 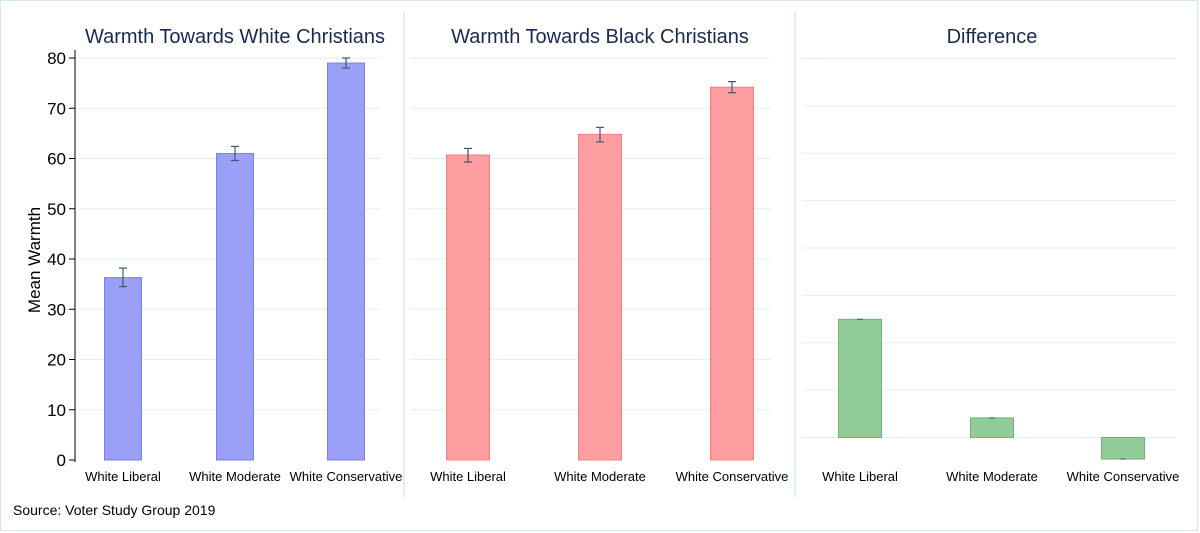 I want to click on y-axis: Mean Warmth 0 10 20 30 40 50 60 70 80, so click(x=50, y=259).